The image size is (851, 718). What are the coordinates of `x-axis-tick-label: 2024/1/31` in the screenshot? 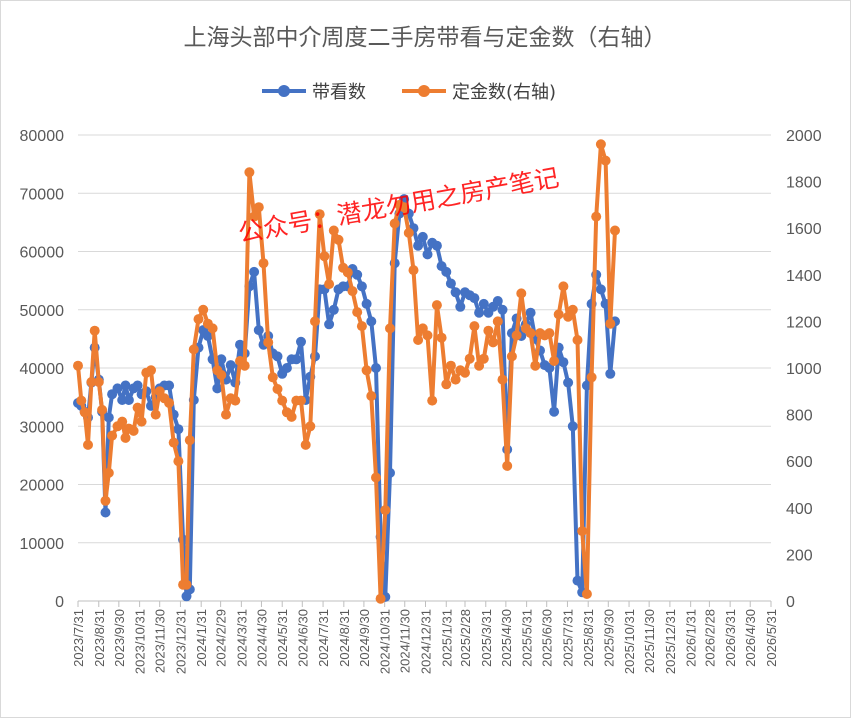 It's located at (201, 638).